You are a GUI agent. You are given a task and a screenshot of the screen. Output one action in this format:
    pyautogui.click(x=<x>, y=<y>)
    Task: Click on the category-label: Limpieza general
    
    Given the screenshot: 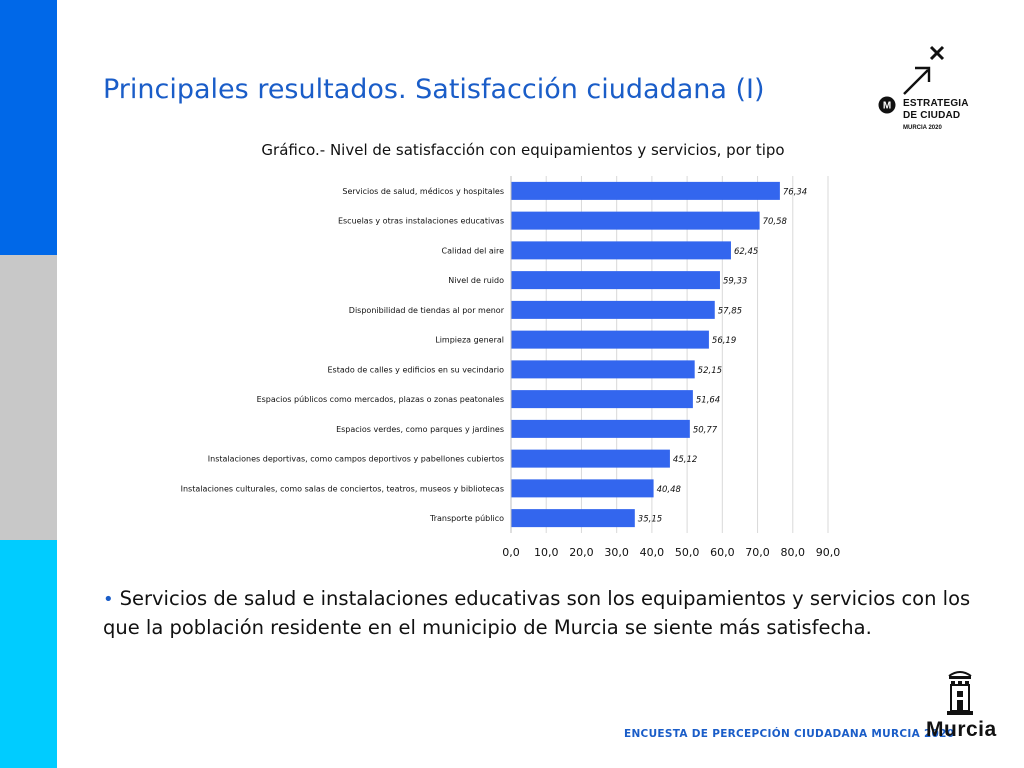 What is the action you would take?
    pyautogui.click(x=469, y=340)
    